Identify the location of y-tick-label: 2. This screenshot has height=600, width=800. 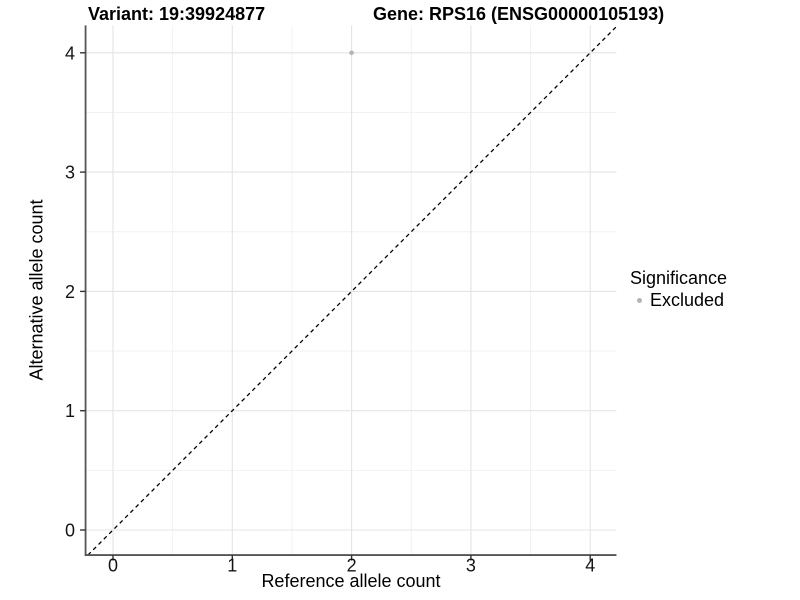
(70, 292).